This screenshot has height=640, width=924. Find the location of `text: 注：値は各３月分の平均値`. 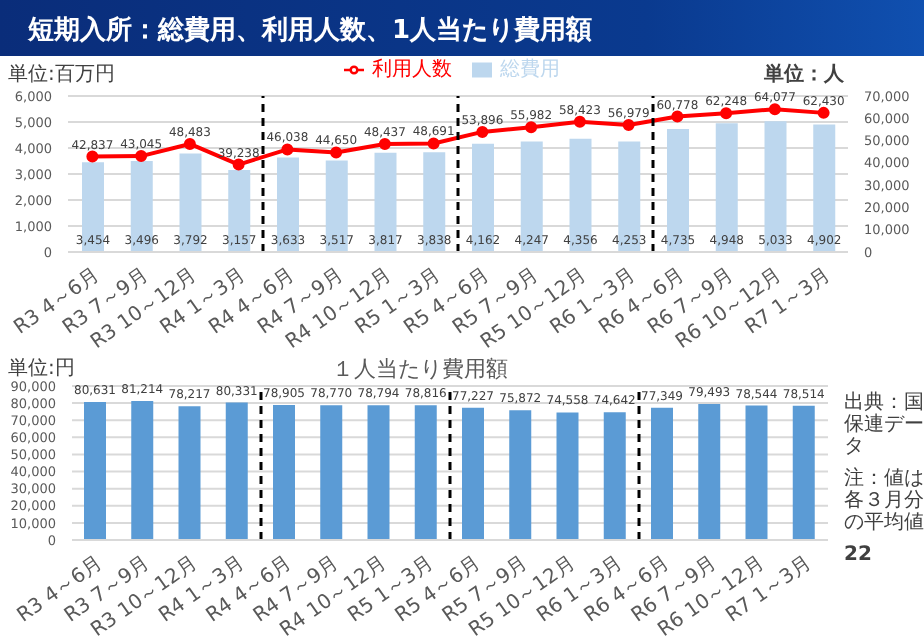

text: 注：値は各３月分の平均値 is located at coordinates (884, 501).